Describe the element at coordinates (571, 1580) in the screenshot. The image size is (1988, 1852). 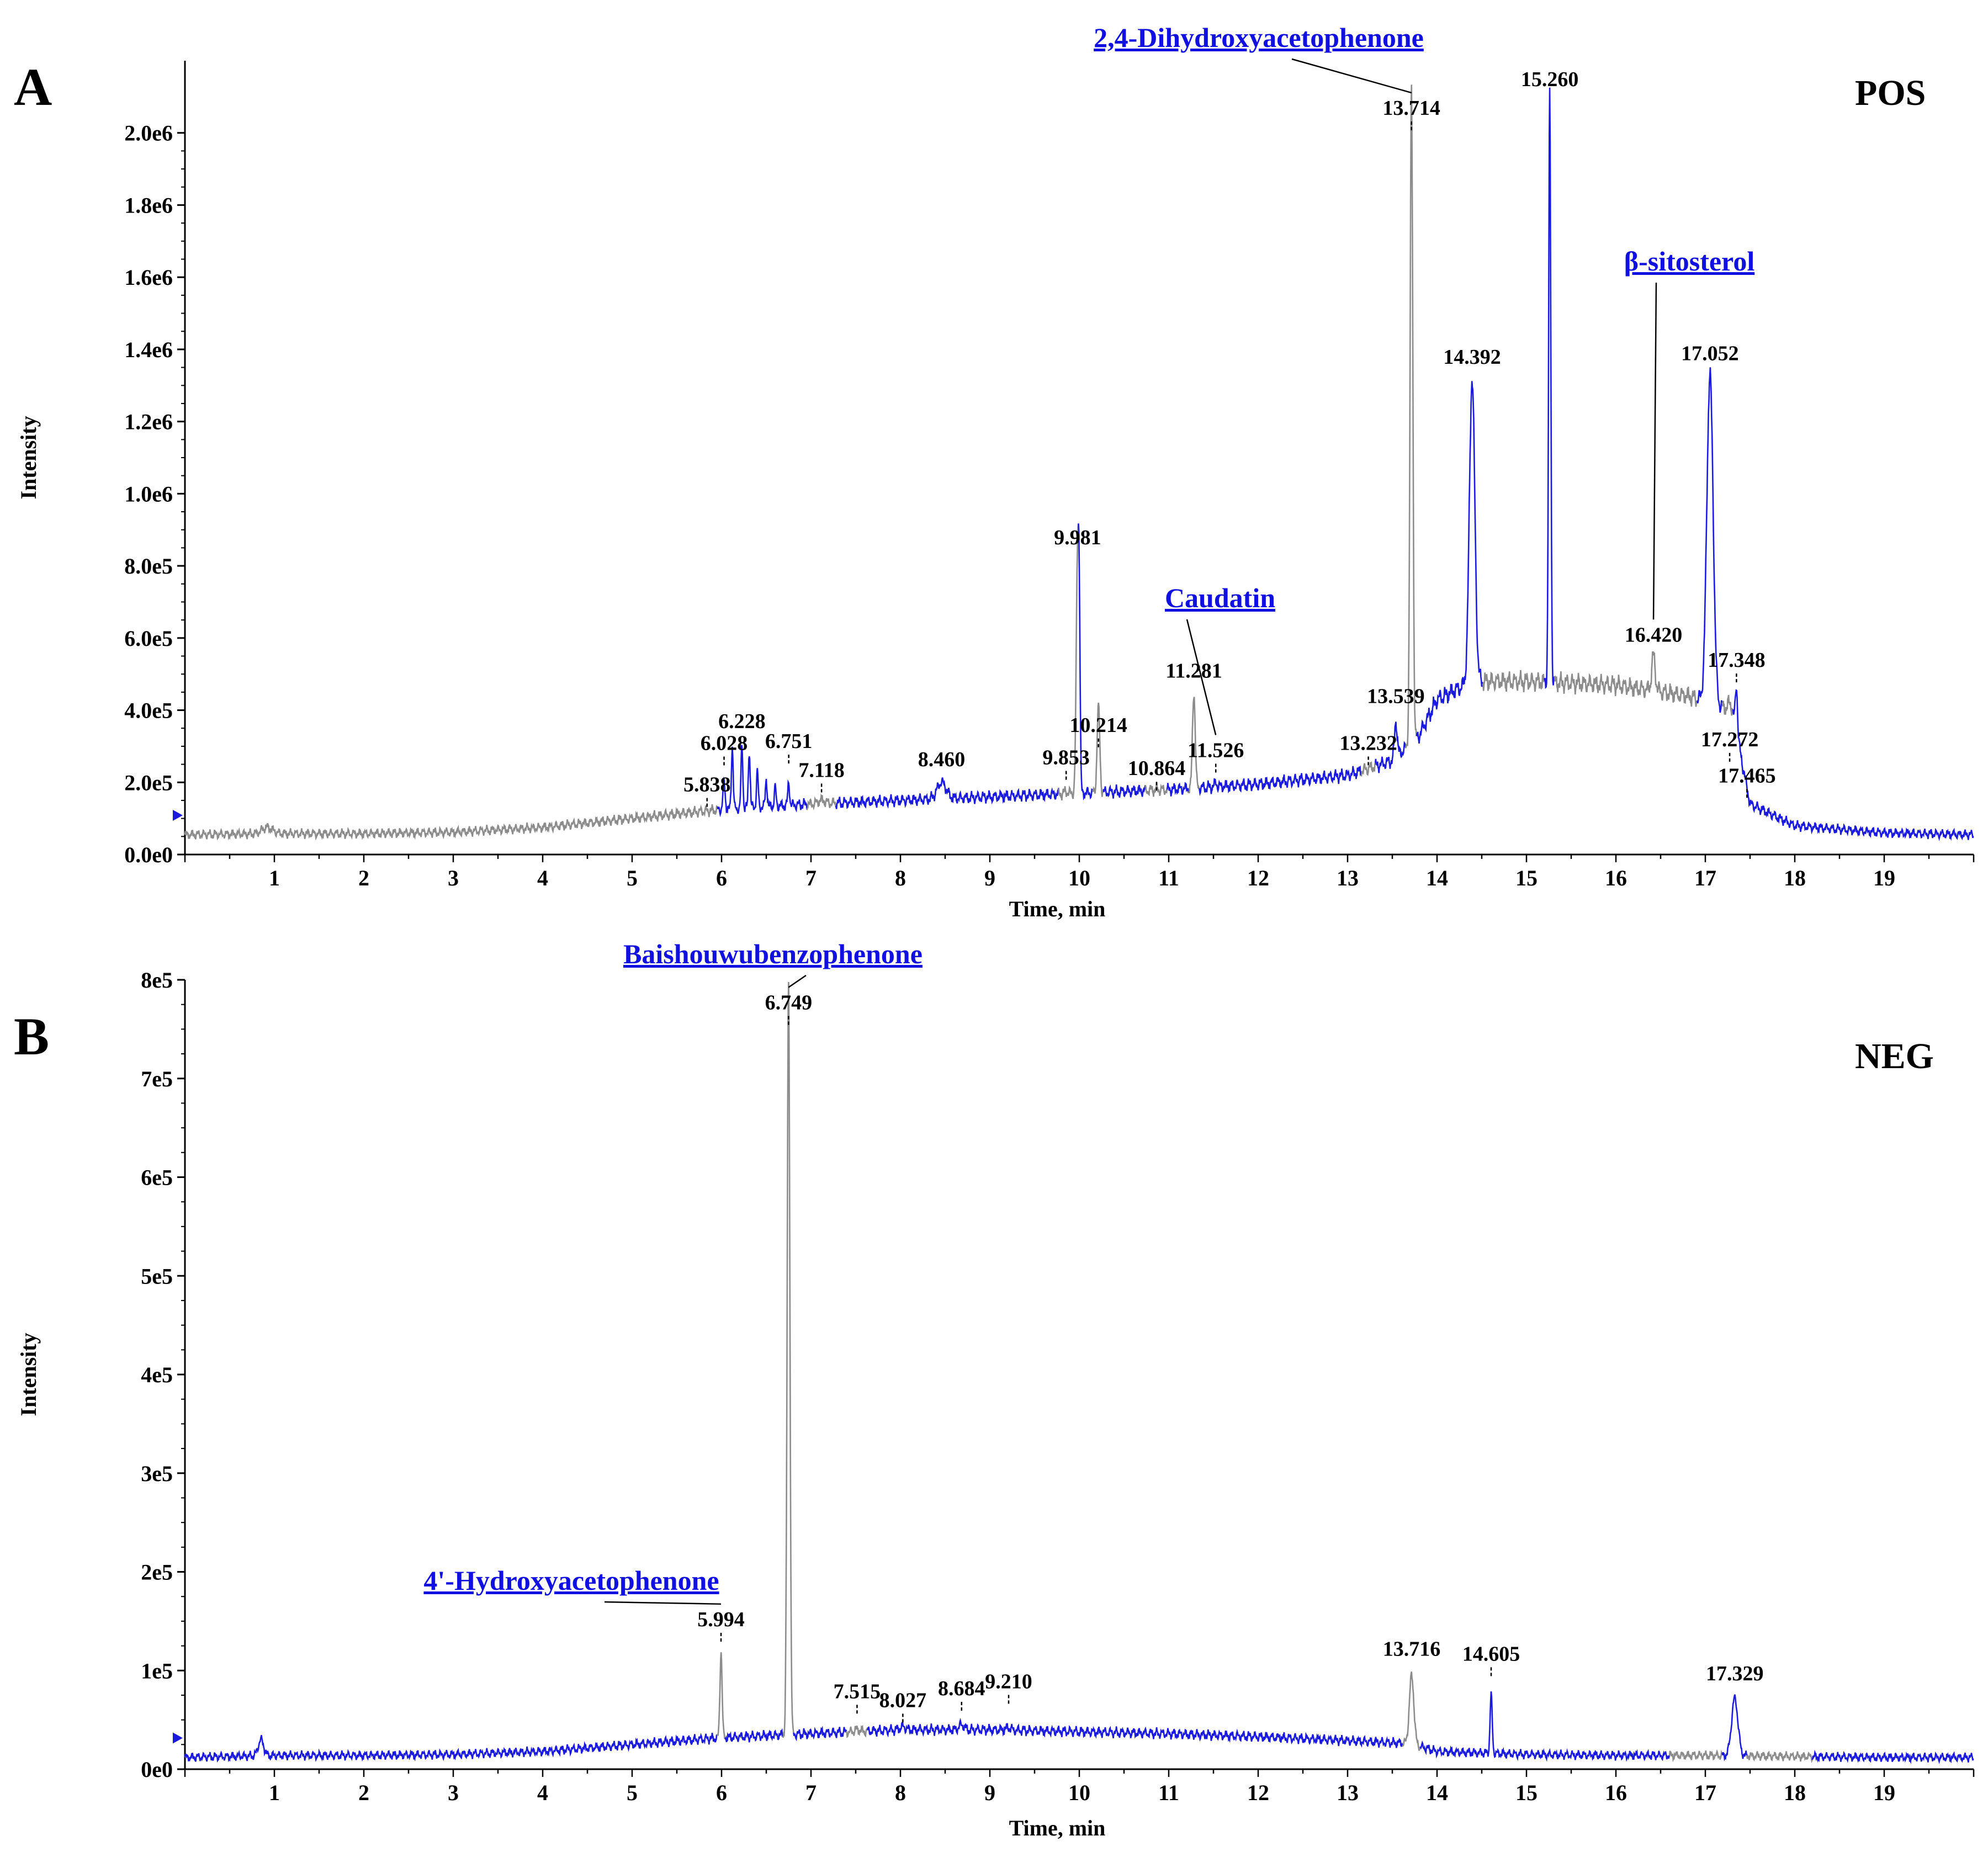
I see `compound-name-label: 4'-Hydroxyacetophenone` at that location.